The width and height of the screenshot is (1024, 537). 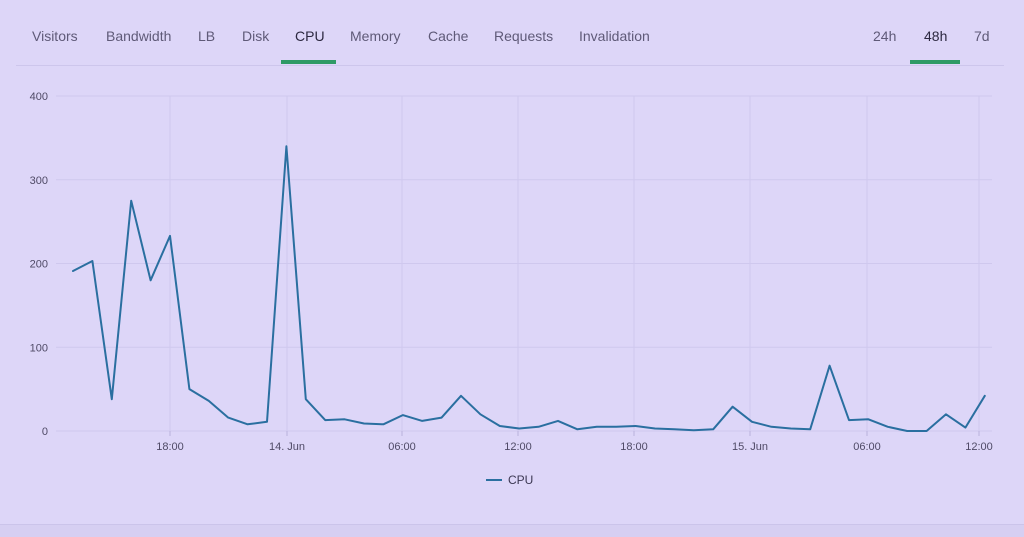 What do you see at coordinates (308, 62) in the screenshot?
I see `active-metric-indicator` at bounding box center [308, 62].